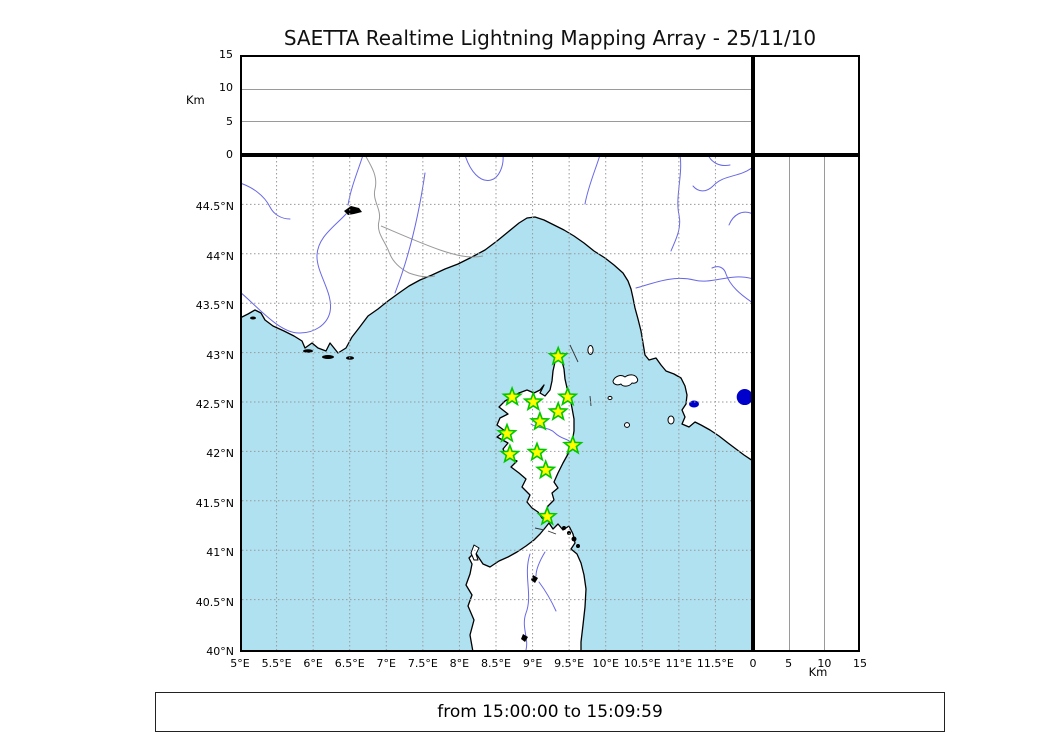 This screenshot has width=1050, height=750. What do you see at coordinates (229, 121) in the screenshot?
I see `altitude-tick-label: 5` at bounding box center [229, 121].